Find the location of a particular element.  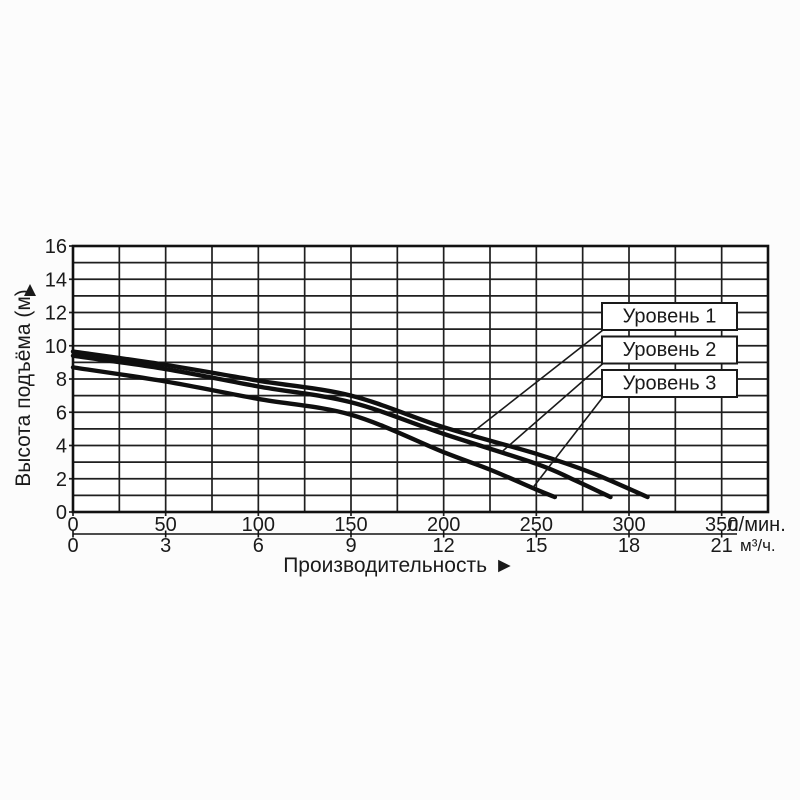

up-arrow-icon is located at coordinates (30, 290).